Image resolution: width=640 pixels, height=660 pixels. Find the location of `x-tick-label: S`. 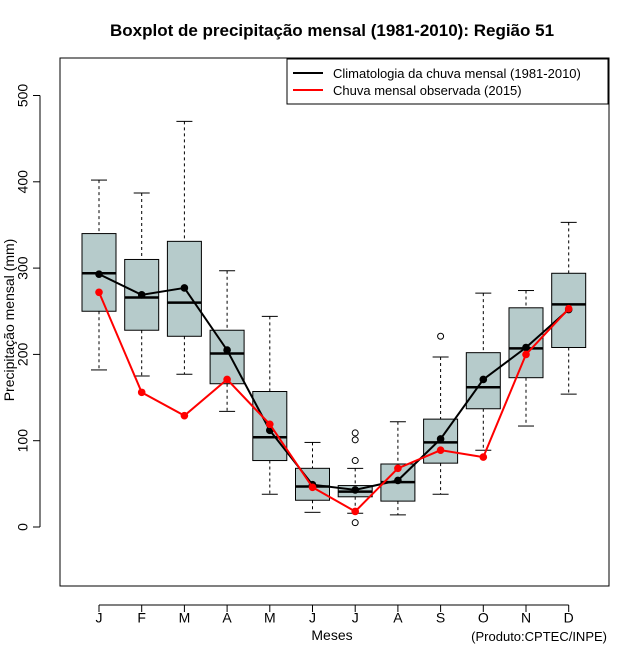

x-tick-label: S is located at coordinates (440, 617).